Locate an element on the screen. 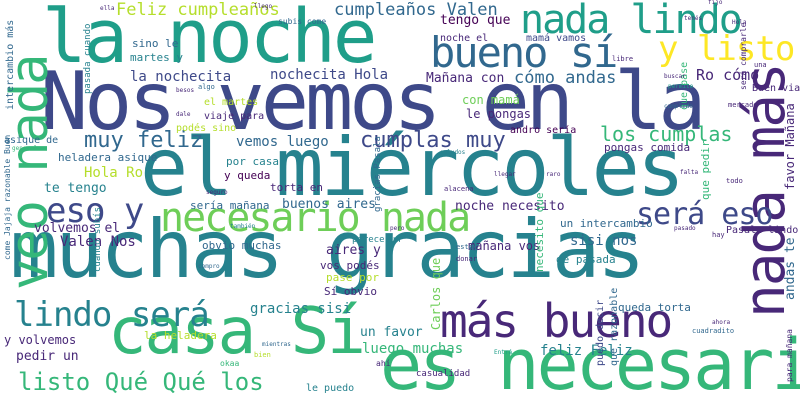  word: listo Qué Qué los is located at coordinates (141, 382).